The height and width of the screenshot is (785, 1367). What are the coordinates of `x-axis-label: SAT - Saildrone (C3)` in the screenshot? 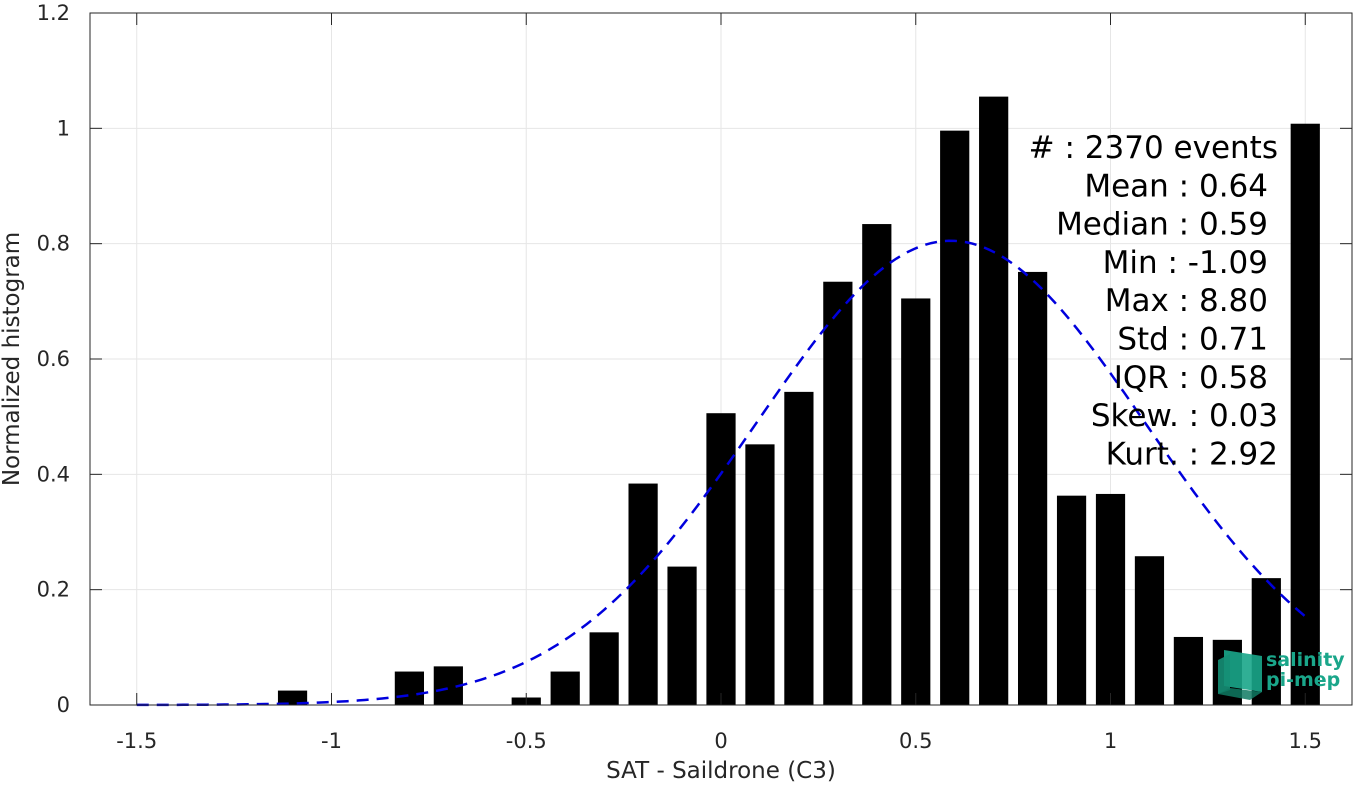 It's located at (721, 771).